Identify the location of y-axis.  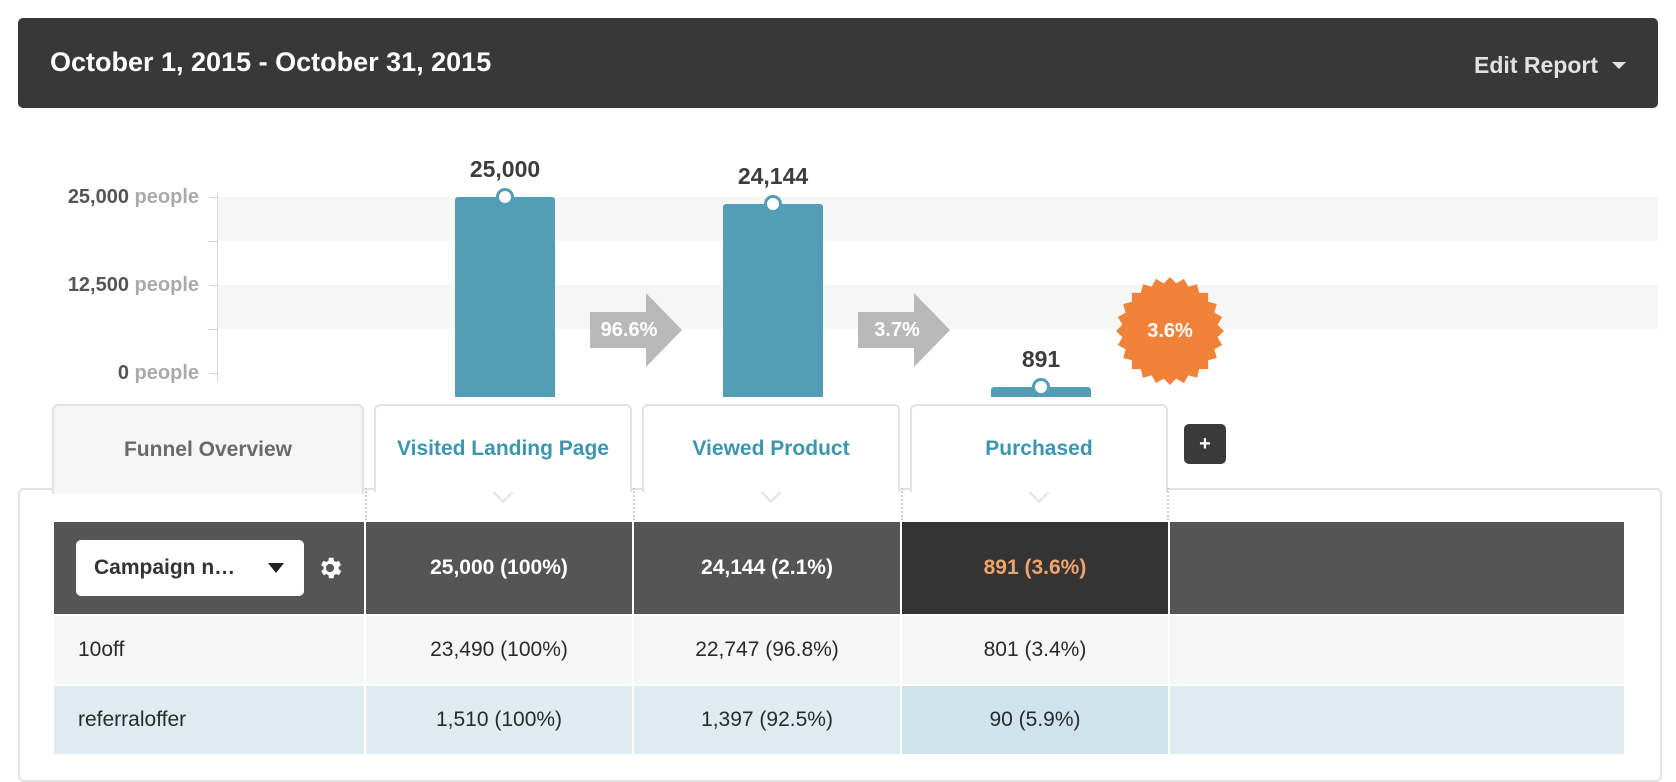
(217, 287).